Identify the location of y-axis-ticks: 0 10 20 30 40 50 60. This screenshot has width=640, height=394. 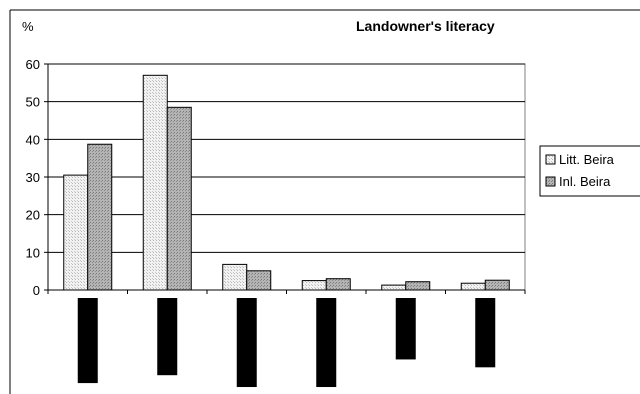
(37, 177).